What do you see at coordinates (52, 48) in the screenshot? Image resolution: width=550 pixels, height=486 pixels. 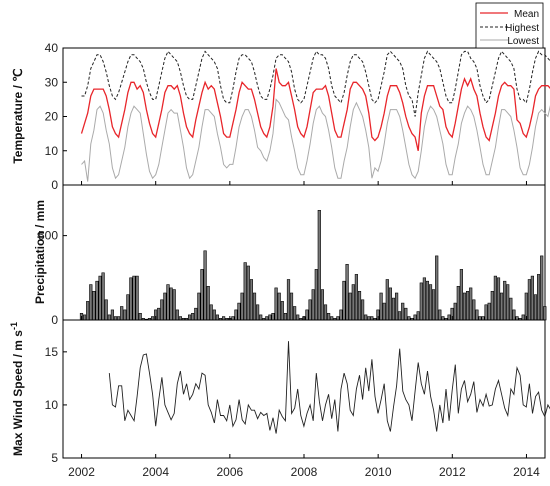 I see `y-tick-label: 40` at bounding box center [52, 48].